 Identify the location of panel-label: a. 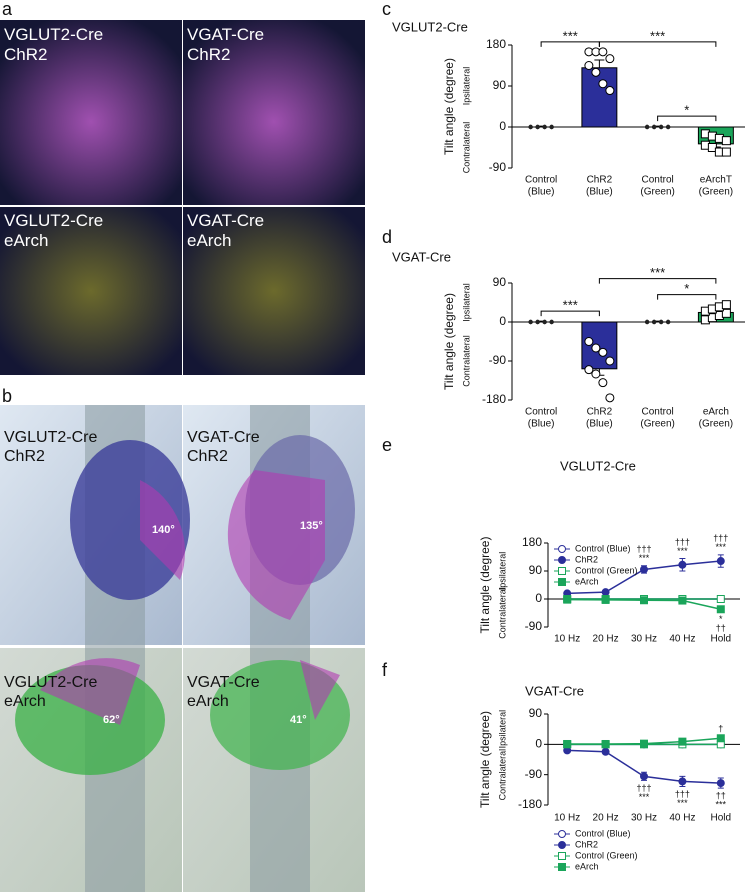
(7, 9).